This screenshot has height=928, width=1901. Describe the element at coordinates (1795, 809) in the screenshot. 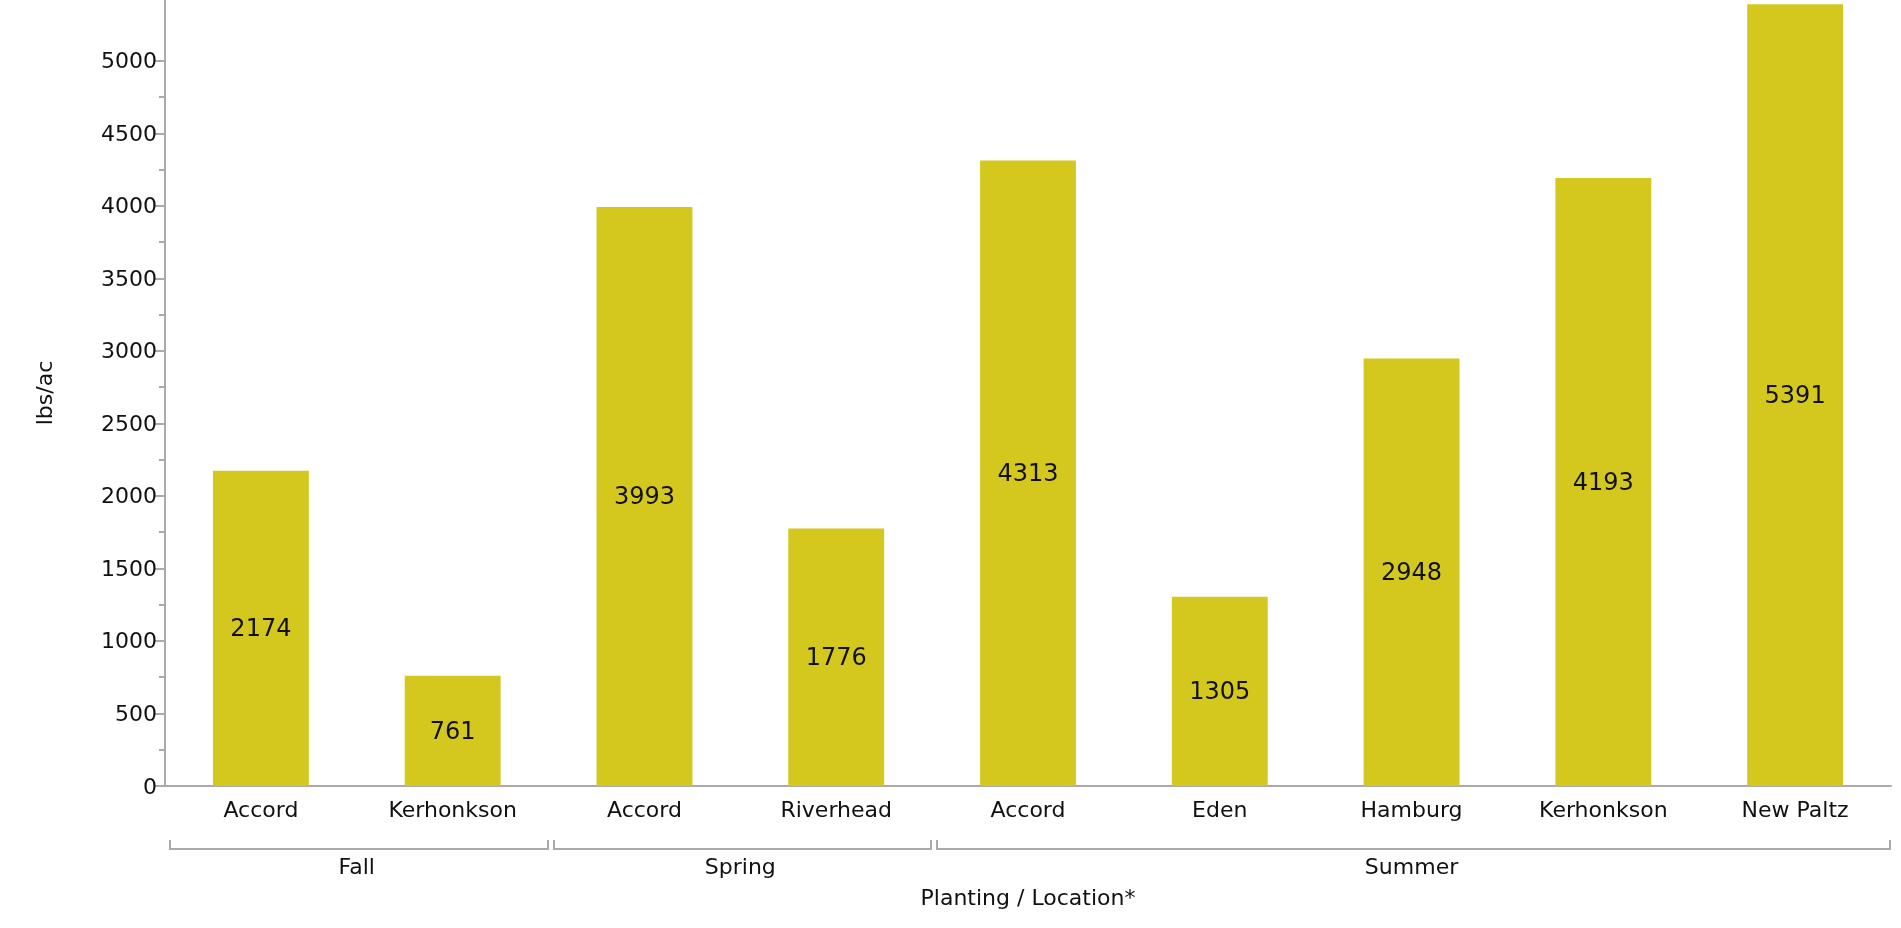

I see `x-tick-label: New Paltz` at that location.